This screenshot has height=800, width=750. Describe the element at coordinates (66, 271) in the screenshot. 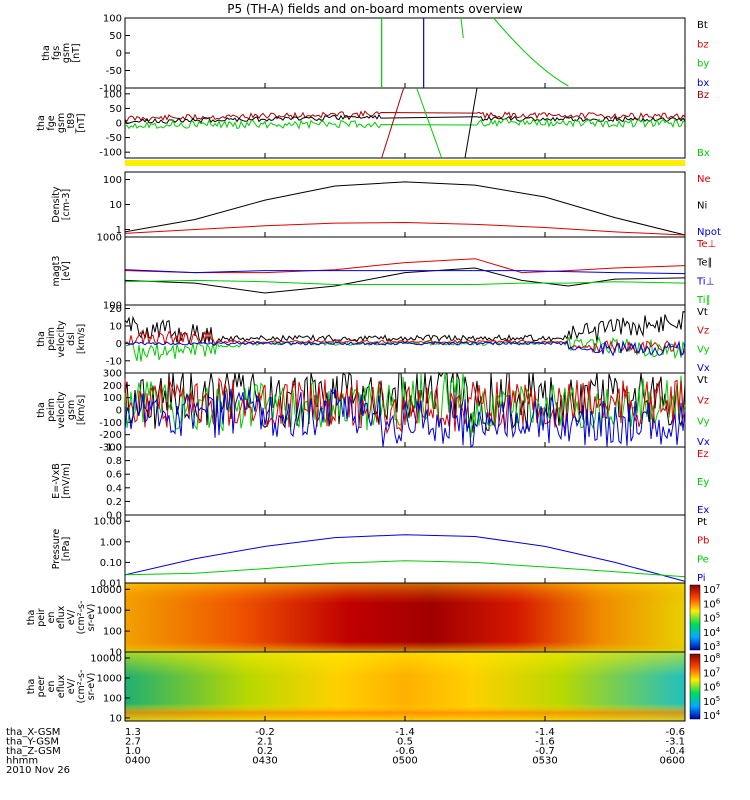

I see `ylabel-temperature-1: [eV]` at that location.